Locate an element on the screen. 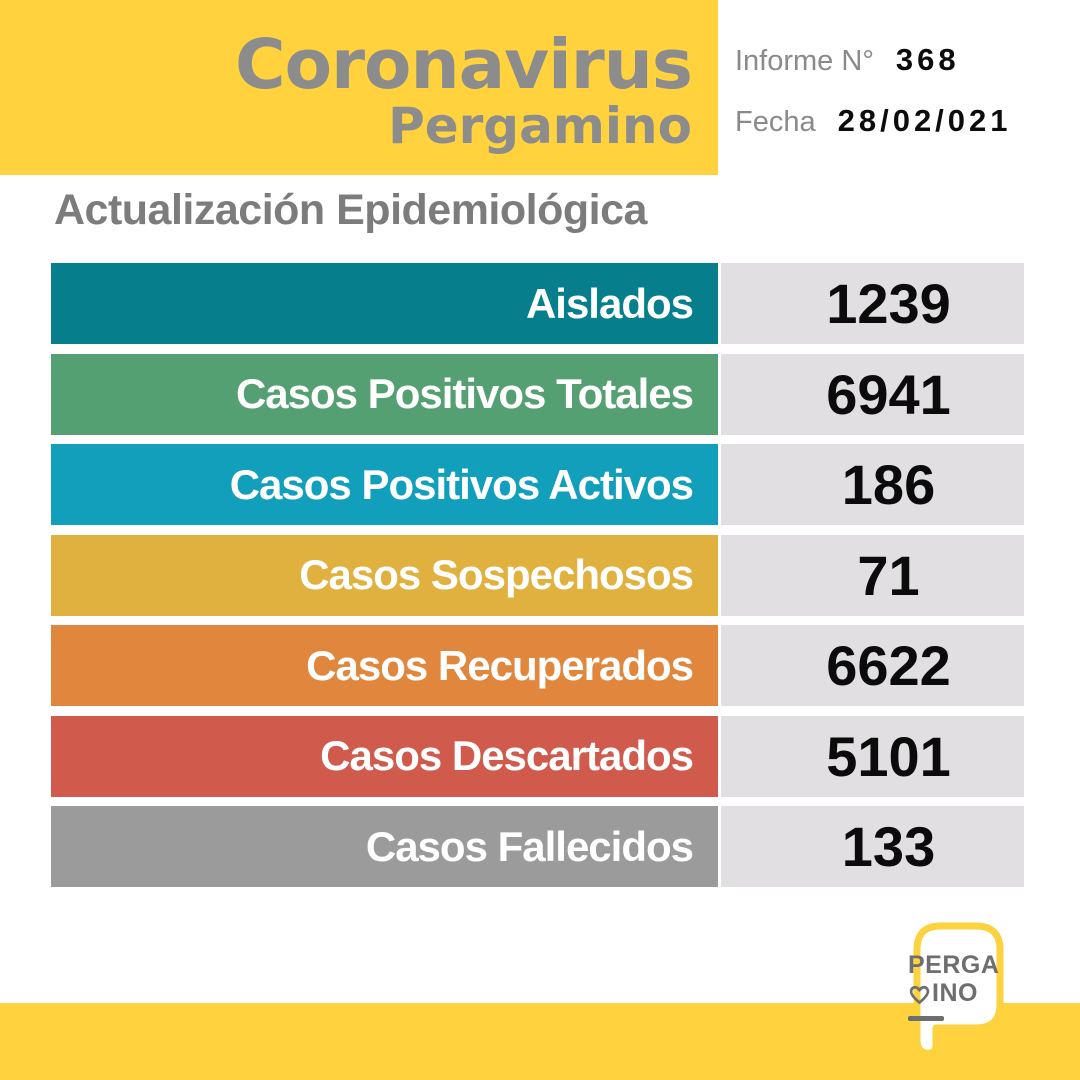 The width and height of the screenshot is (1080, 1080). logo-line-2-text: INO is located at coordinates (955, 992).